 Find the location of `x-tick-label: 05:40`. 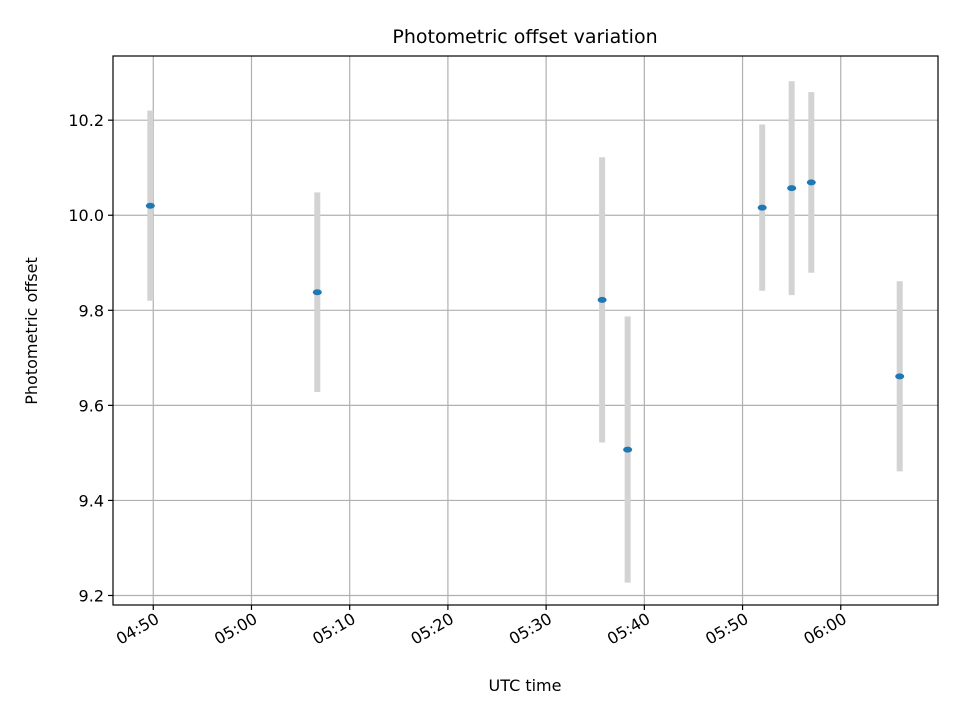

x-tick-label: 05:40 is located at coordinates (628, 629).